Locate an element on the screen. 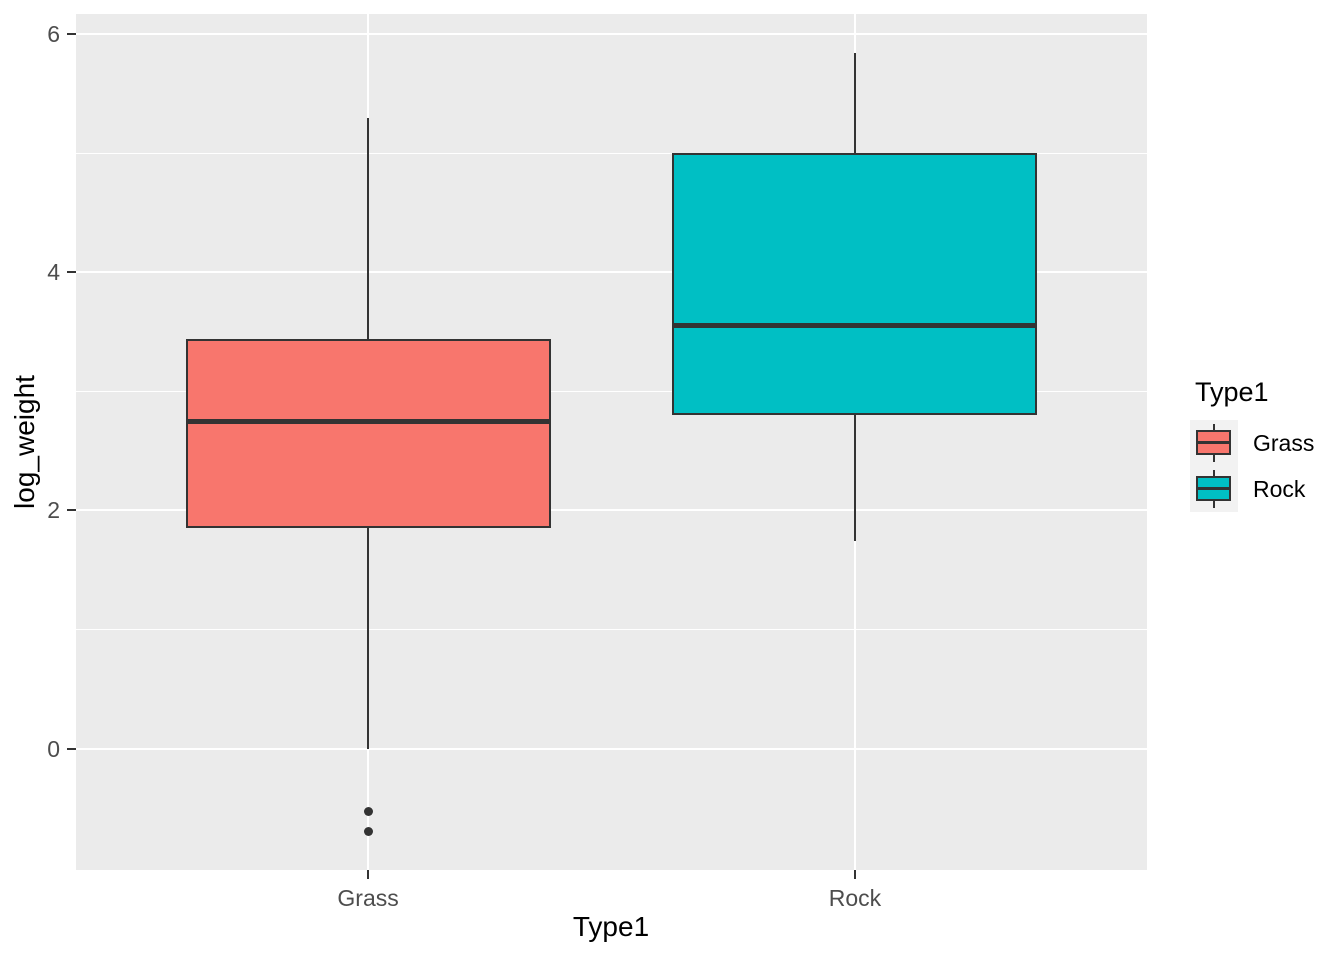 This screenshot has height=960, width=1344. lower-whisker-rock is located at coordinates (855, 478).